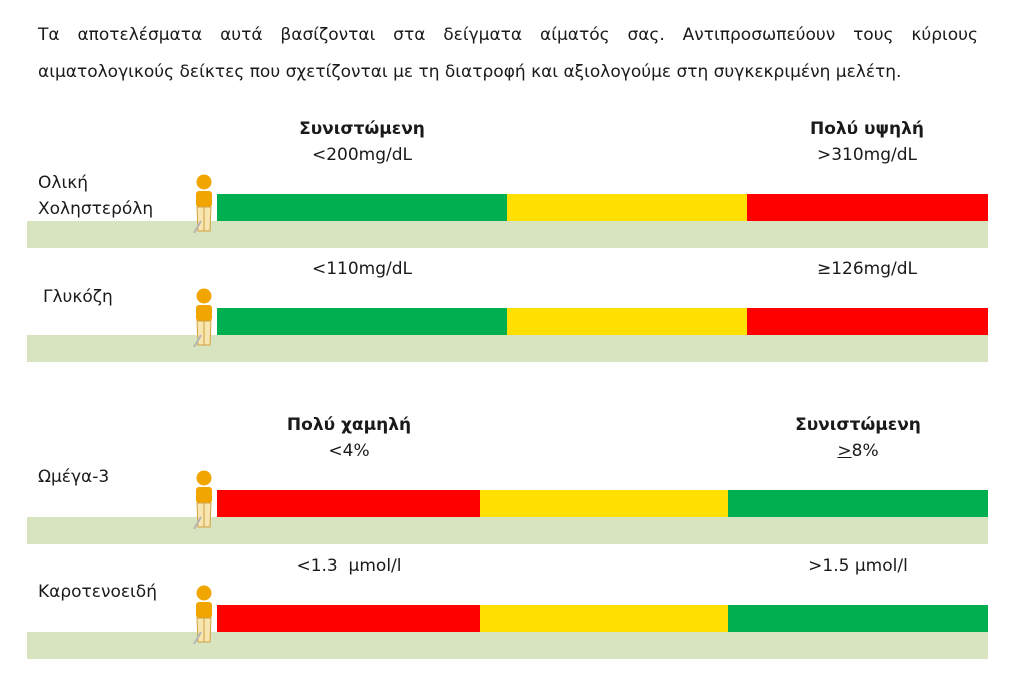 This screenshot has width=1024, height=680. Describe the element at coordinates (349, 451) in the screenshot. I see `left-threshold-value: <4%` at that location.